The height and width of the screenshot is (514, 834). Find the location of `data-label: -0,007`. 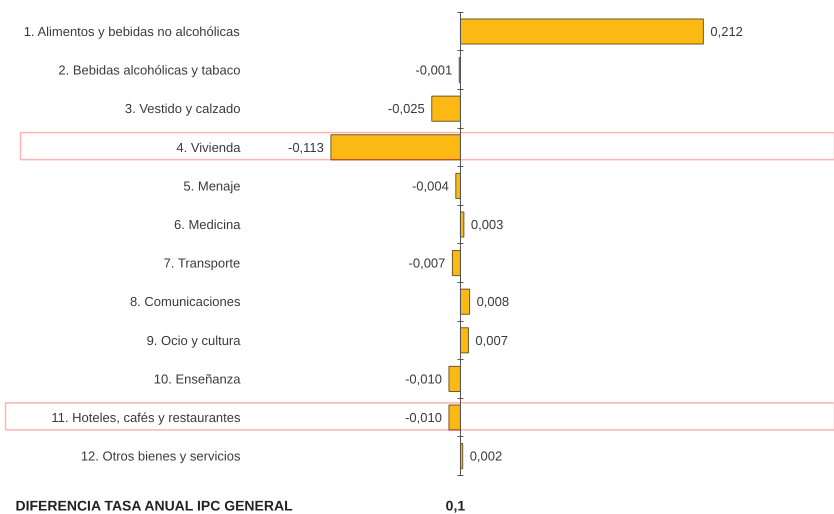

data-label: -0,007 is located at coordinates (427, 263).